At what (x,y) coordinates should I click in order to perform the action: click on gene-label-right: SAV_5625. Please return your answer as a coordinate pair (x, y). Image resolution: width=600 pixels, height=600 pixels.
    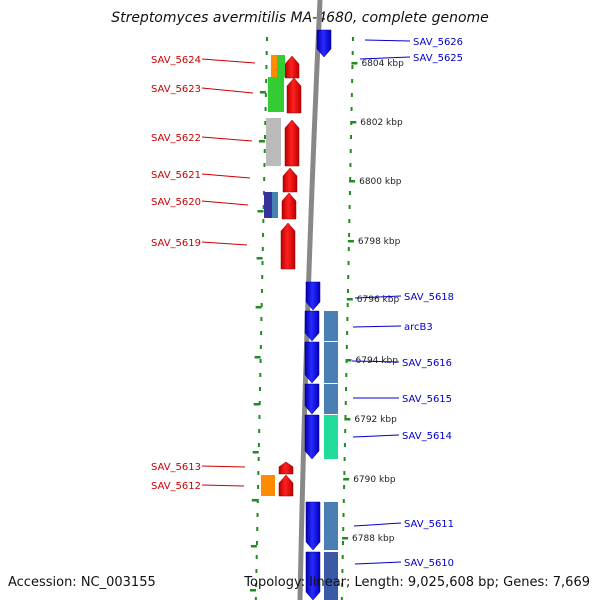
    Looking at the image, I should click on (438, 58).